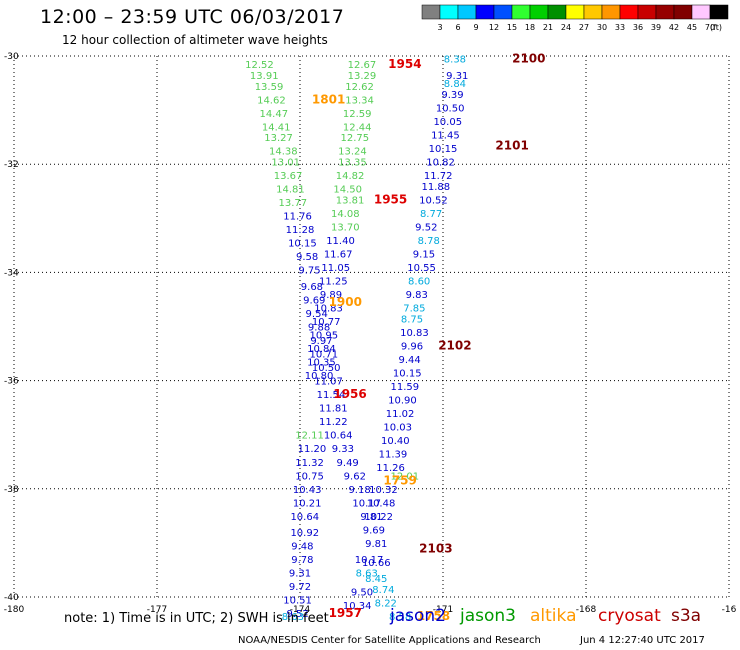 The height and width of the screenshot is (650, 740). I want to click on wave-height-label: 13.67, so click(288, 176).